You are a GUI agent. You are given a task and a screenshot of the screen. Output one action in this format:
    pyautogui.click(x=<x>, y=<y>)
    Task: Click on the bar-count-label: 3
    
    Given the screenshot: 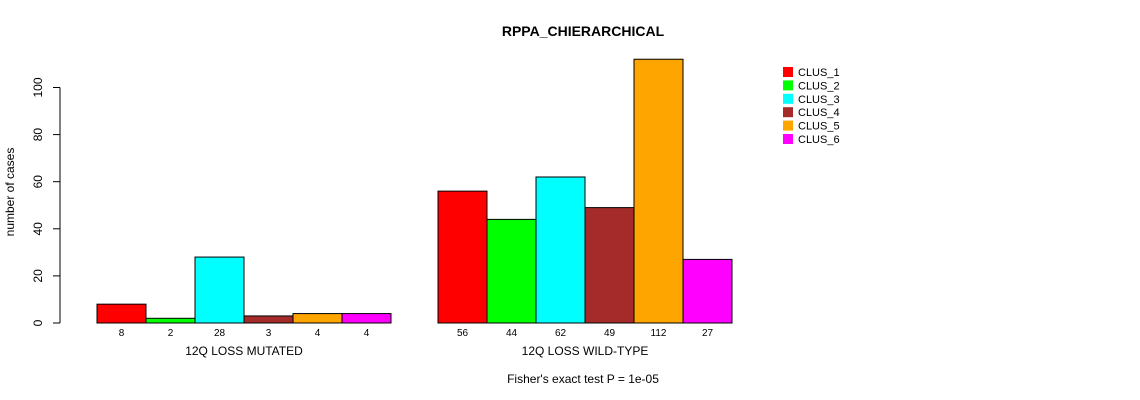 What is the action you would take?
    pyautogui.click(x=269, y=333)
    